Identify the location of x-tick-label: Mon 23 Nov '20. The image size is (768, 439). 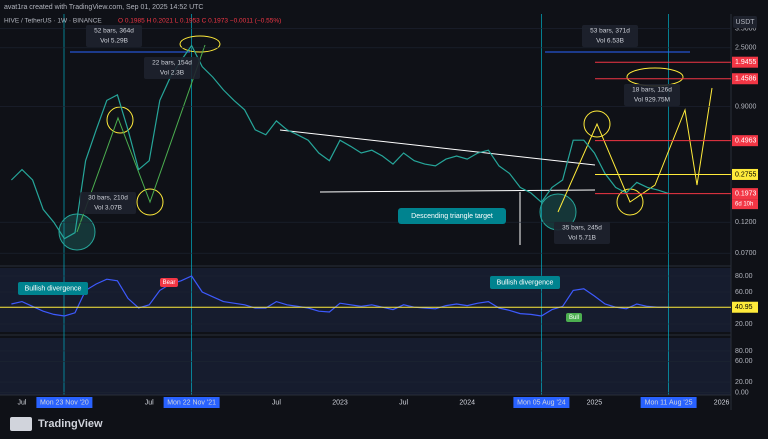
(64, 402).